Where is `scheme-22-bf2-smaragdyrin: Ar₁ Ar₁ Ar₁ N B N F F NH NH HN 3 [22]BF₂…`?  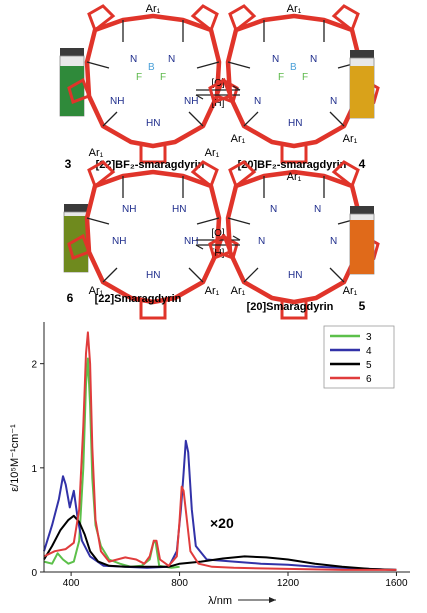
scheme-22-bf2-smaragdyrin: Ar₁ Ar₁ Ar₁ N B N F F NH NH HN 3 [22]BF₂… is located at coordinates (148, 87).